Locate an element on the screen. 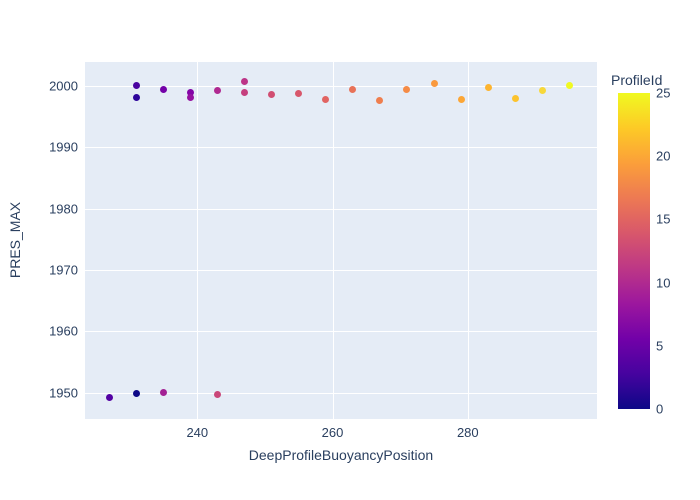 The height and width of the screenshot is (500, 700). x-tick-label: 260 is located at coordinates (332, 432).